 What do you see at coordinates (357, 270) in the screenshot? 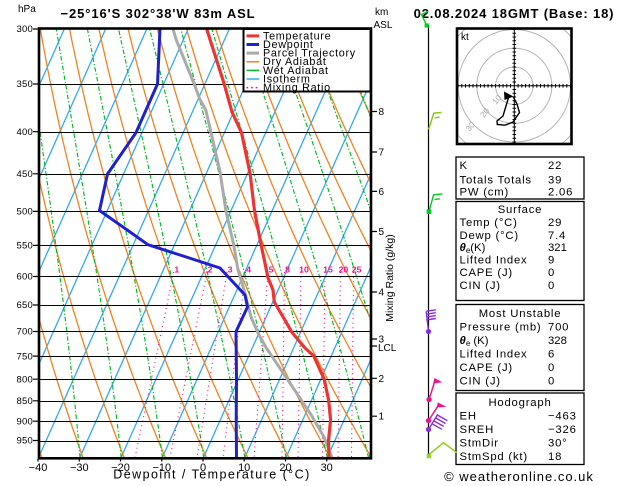
I see `svg-text: 25` at bounding box center [357, 270].